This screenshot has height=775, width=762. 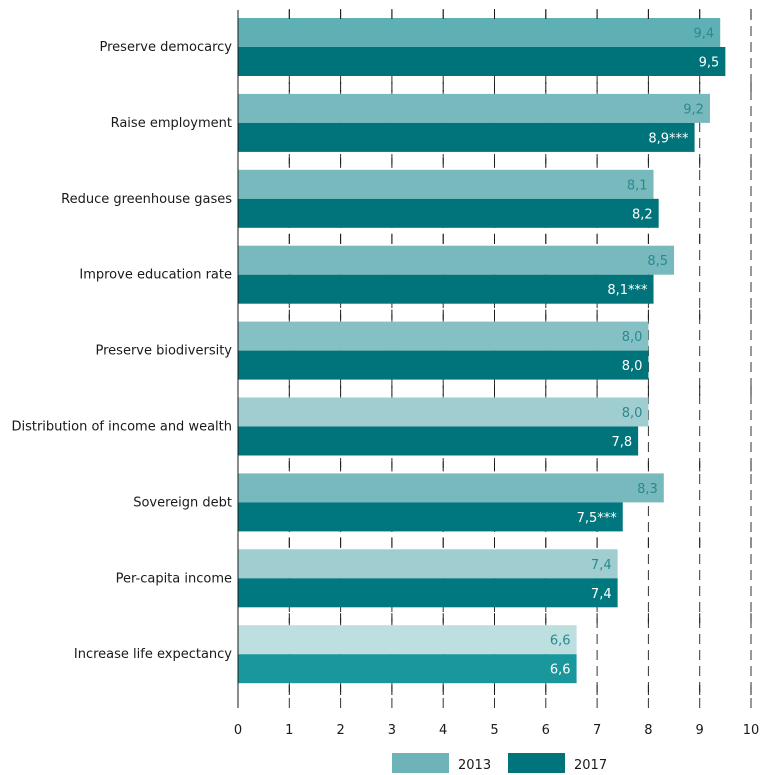 What do you see at coordinates (648, 730) in the screenshot?
I see `x-tick-label-8: 8` at bounding box center [648, 730].